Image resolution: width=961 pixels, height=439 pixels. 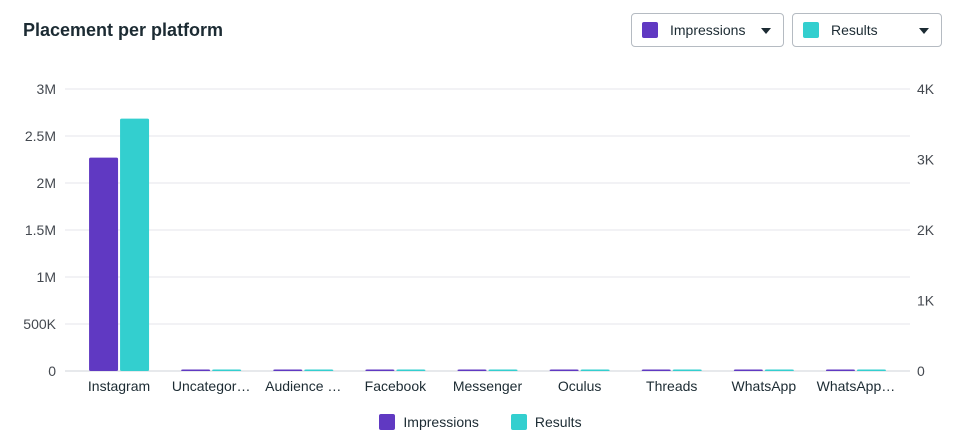 I want to click on x-tick-label: Threads, so click(x=671, y=386).